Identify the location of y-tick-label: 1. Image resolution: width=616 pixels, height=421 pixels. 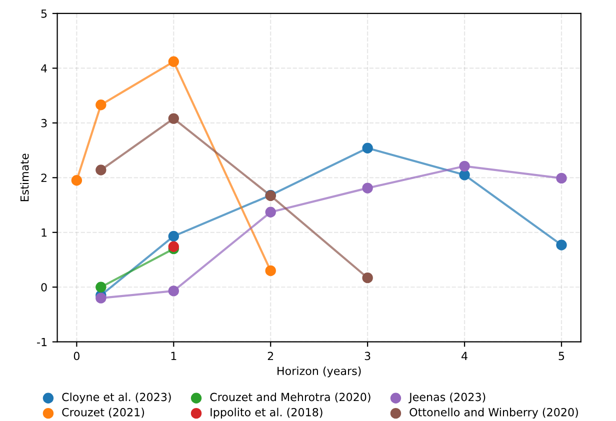
(44, 232).